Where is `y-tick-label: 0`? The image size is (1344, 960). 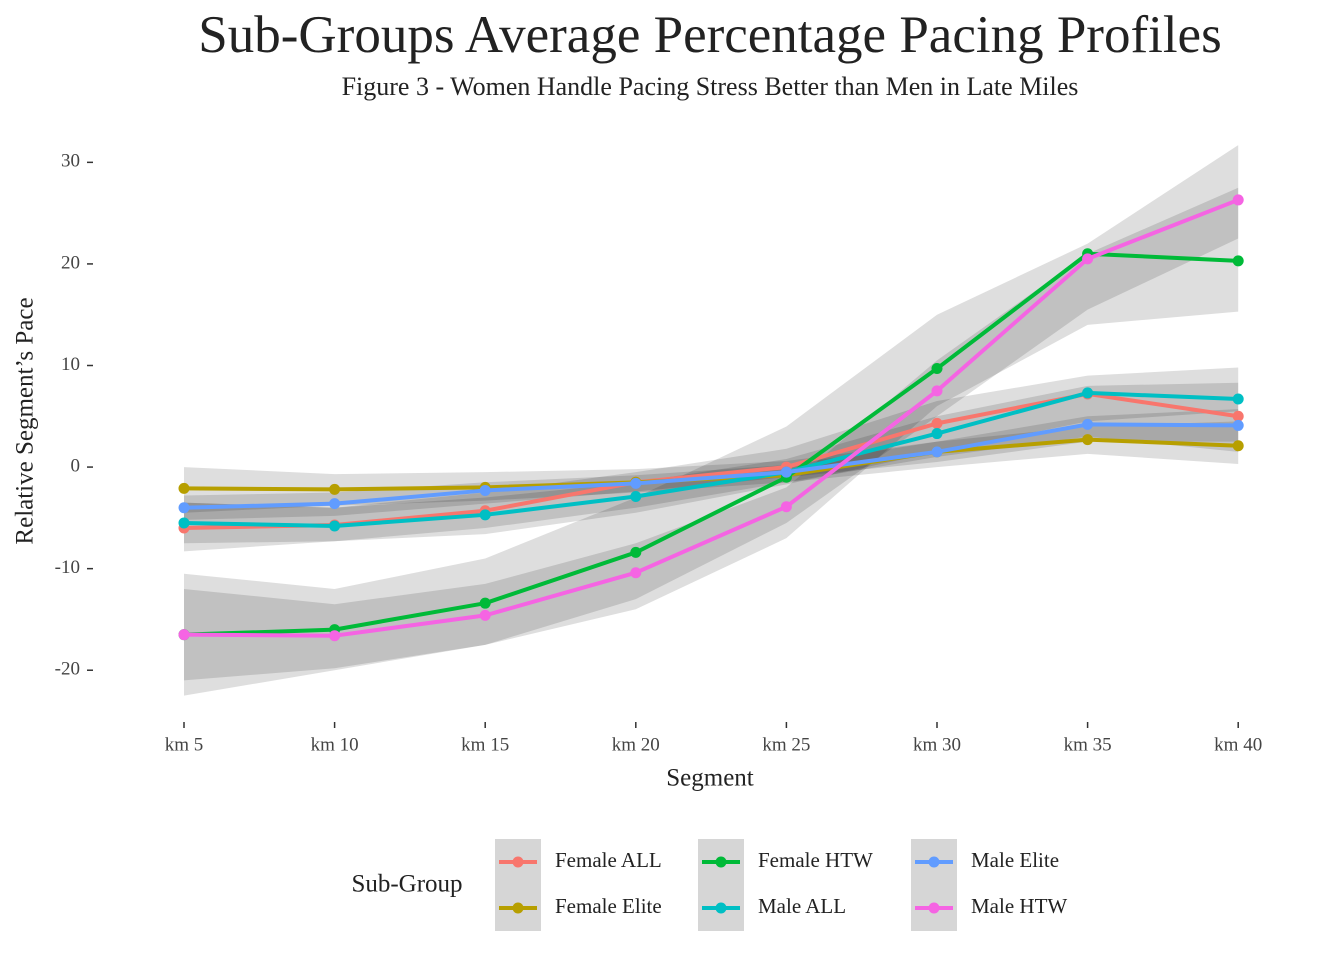
y-tick-label: 0 is located at coordinates (76, 465).